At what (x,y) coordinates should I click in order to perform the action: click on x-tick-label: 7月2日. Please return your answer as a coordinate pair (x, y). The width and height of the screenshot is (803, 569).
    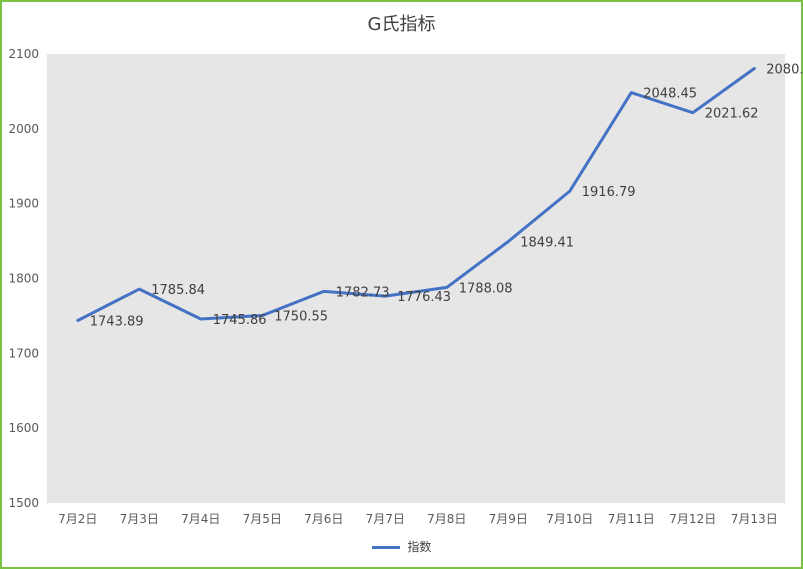
    Looking at the image, I should click on (77, 519).